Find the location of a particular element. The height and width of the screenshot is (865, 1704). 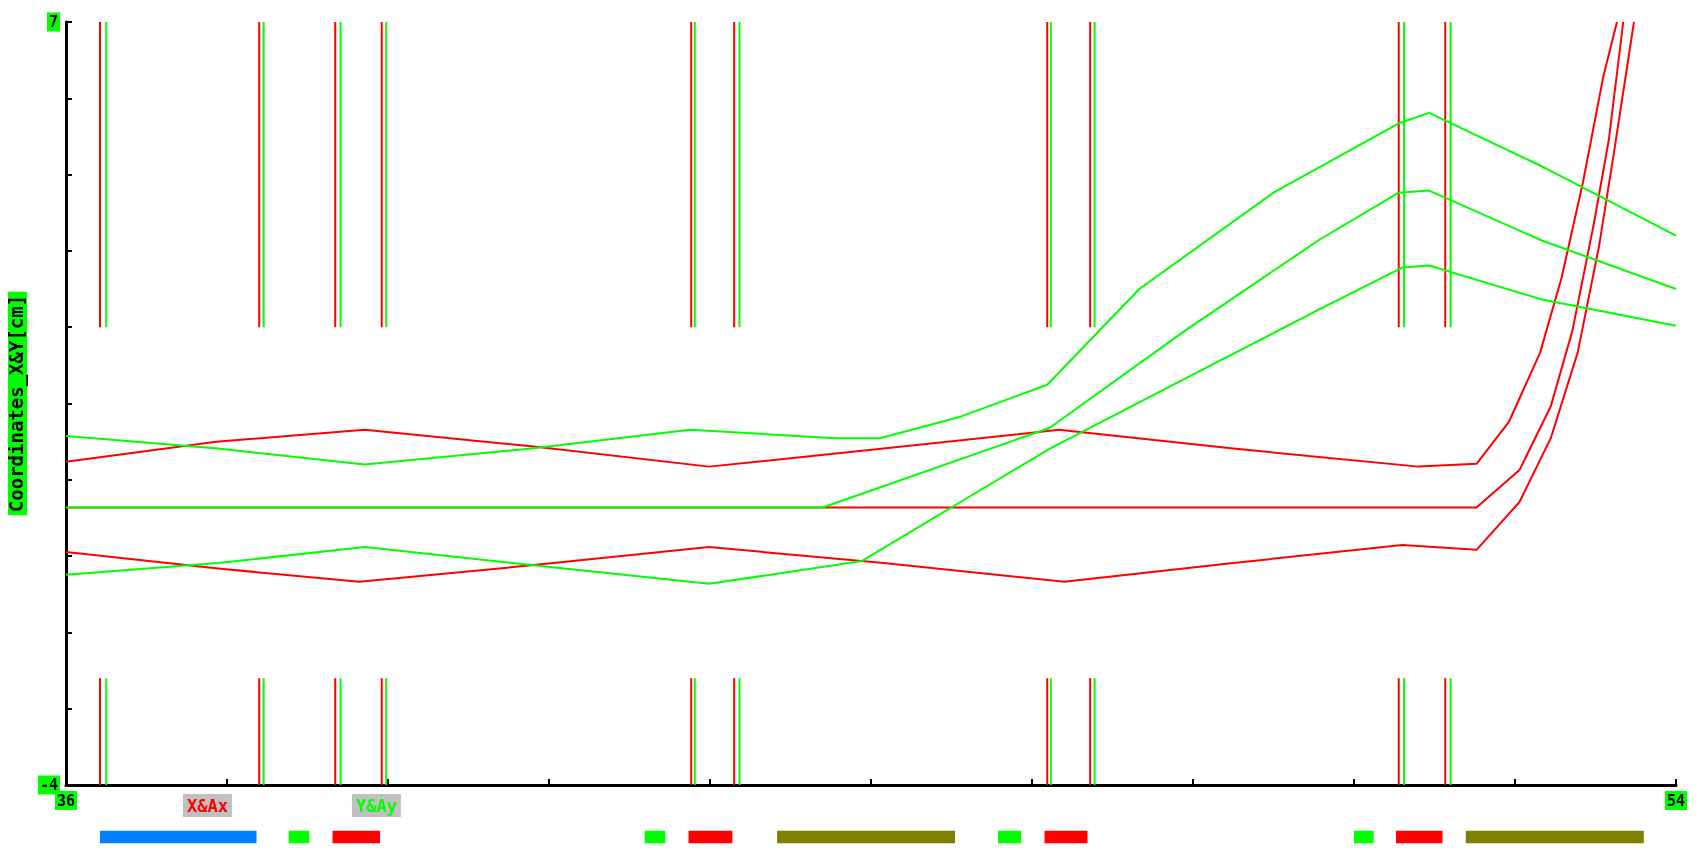

x-tick-label: 36 is located at coordinates (66, 800).